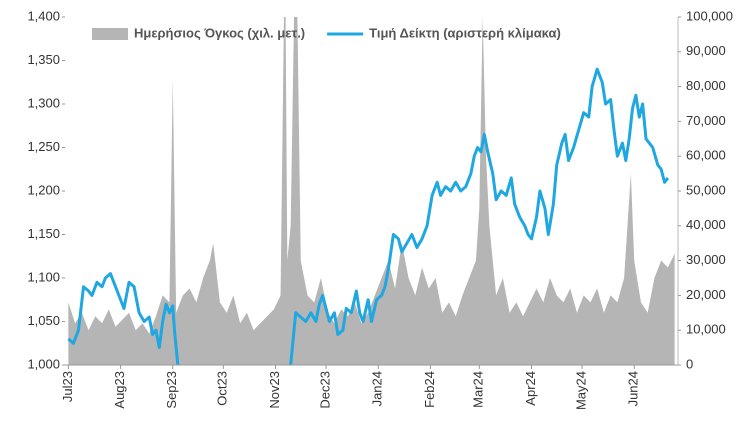 The width and height of the screenshot is (749, 428). I want to click on y-tick-label: 1,250, so click(43, 146).